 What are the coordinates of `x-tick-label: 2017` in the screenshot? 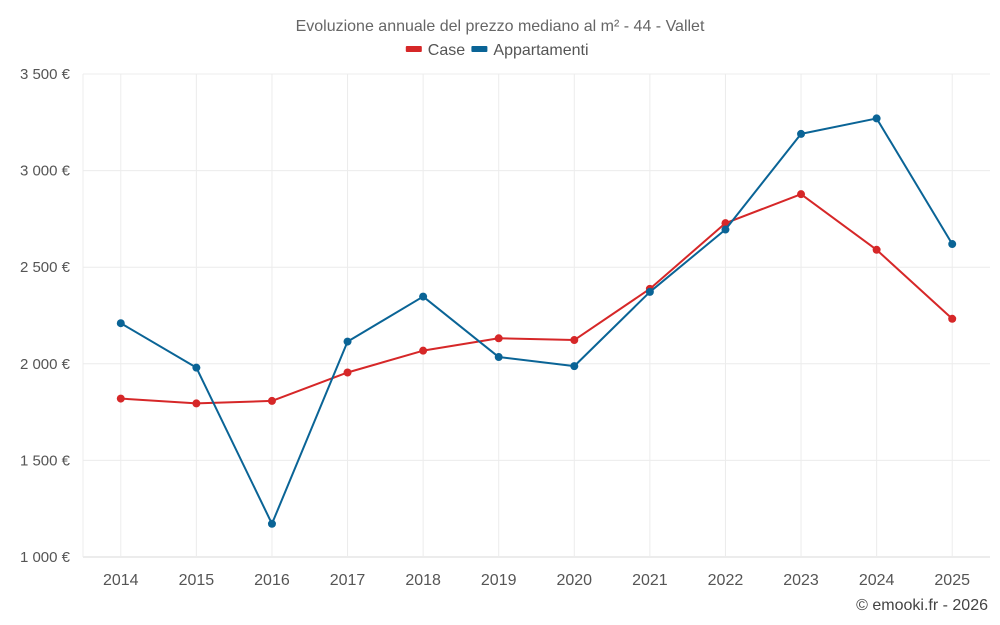 It's located at (348, 580).